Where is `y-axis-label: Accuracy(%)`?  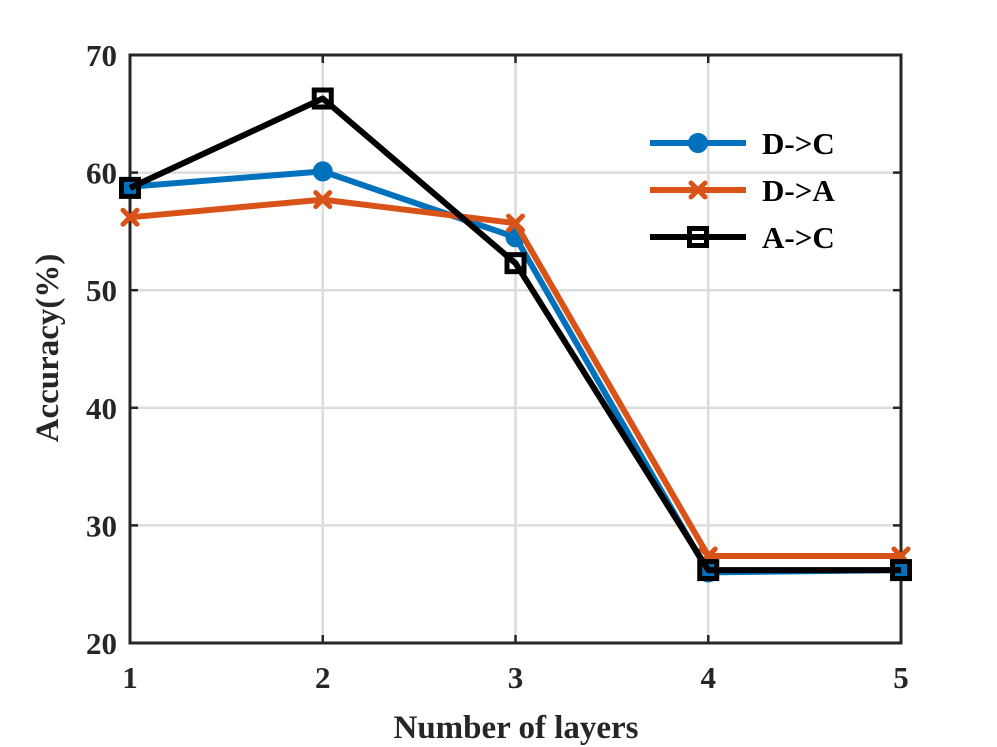 y-axis-label: Accuracy(%) is located at coordinates (48, 348).